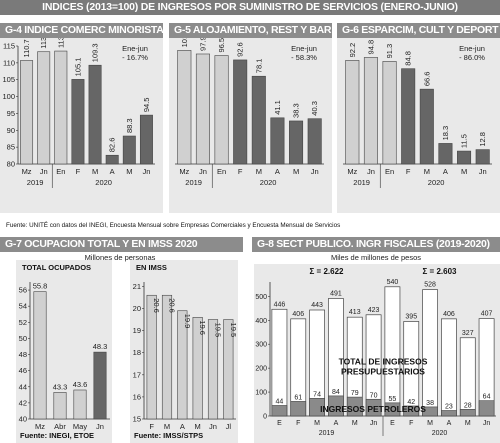 The width and height of the screenshot is (500, 443). I want to click on y-tick-label: 16, so click(137, 396).